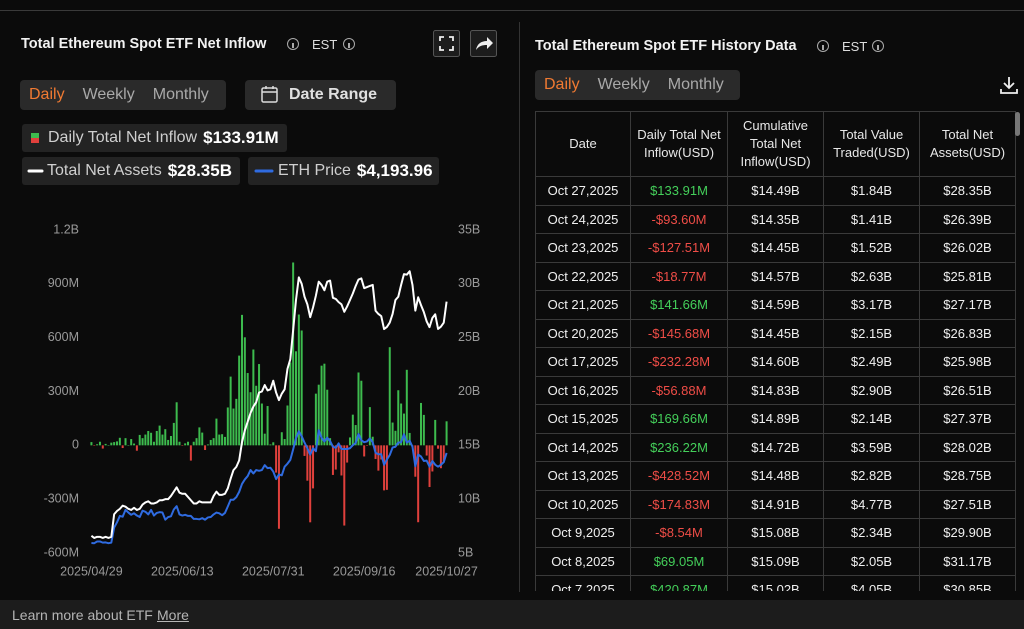 This screenshot has height=629, width=1024. I want to click on column-header: Cumulative Total Net Inflow(USD), so click(775, 144).